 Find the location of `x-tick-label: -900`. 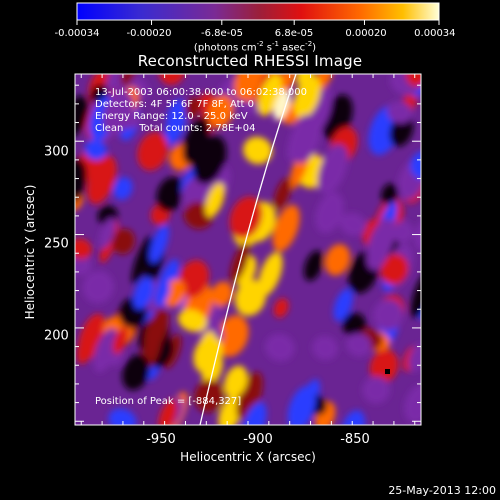

x-tick-label: -900 is located at coordinates (258, 439).